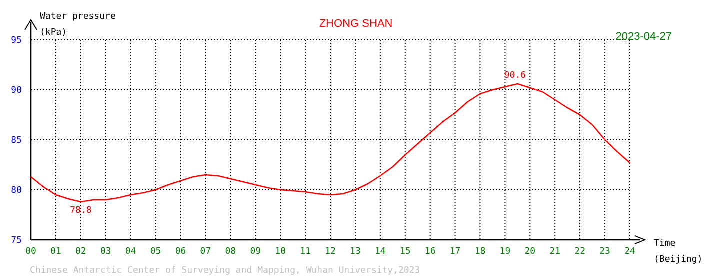 This screenshot has height=278, width=710. I want to click on x-tick-label: 20, so click(530, 252).